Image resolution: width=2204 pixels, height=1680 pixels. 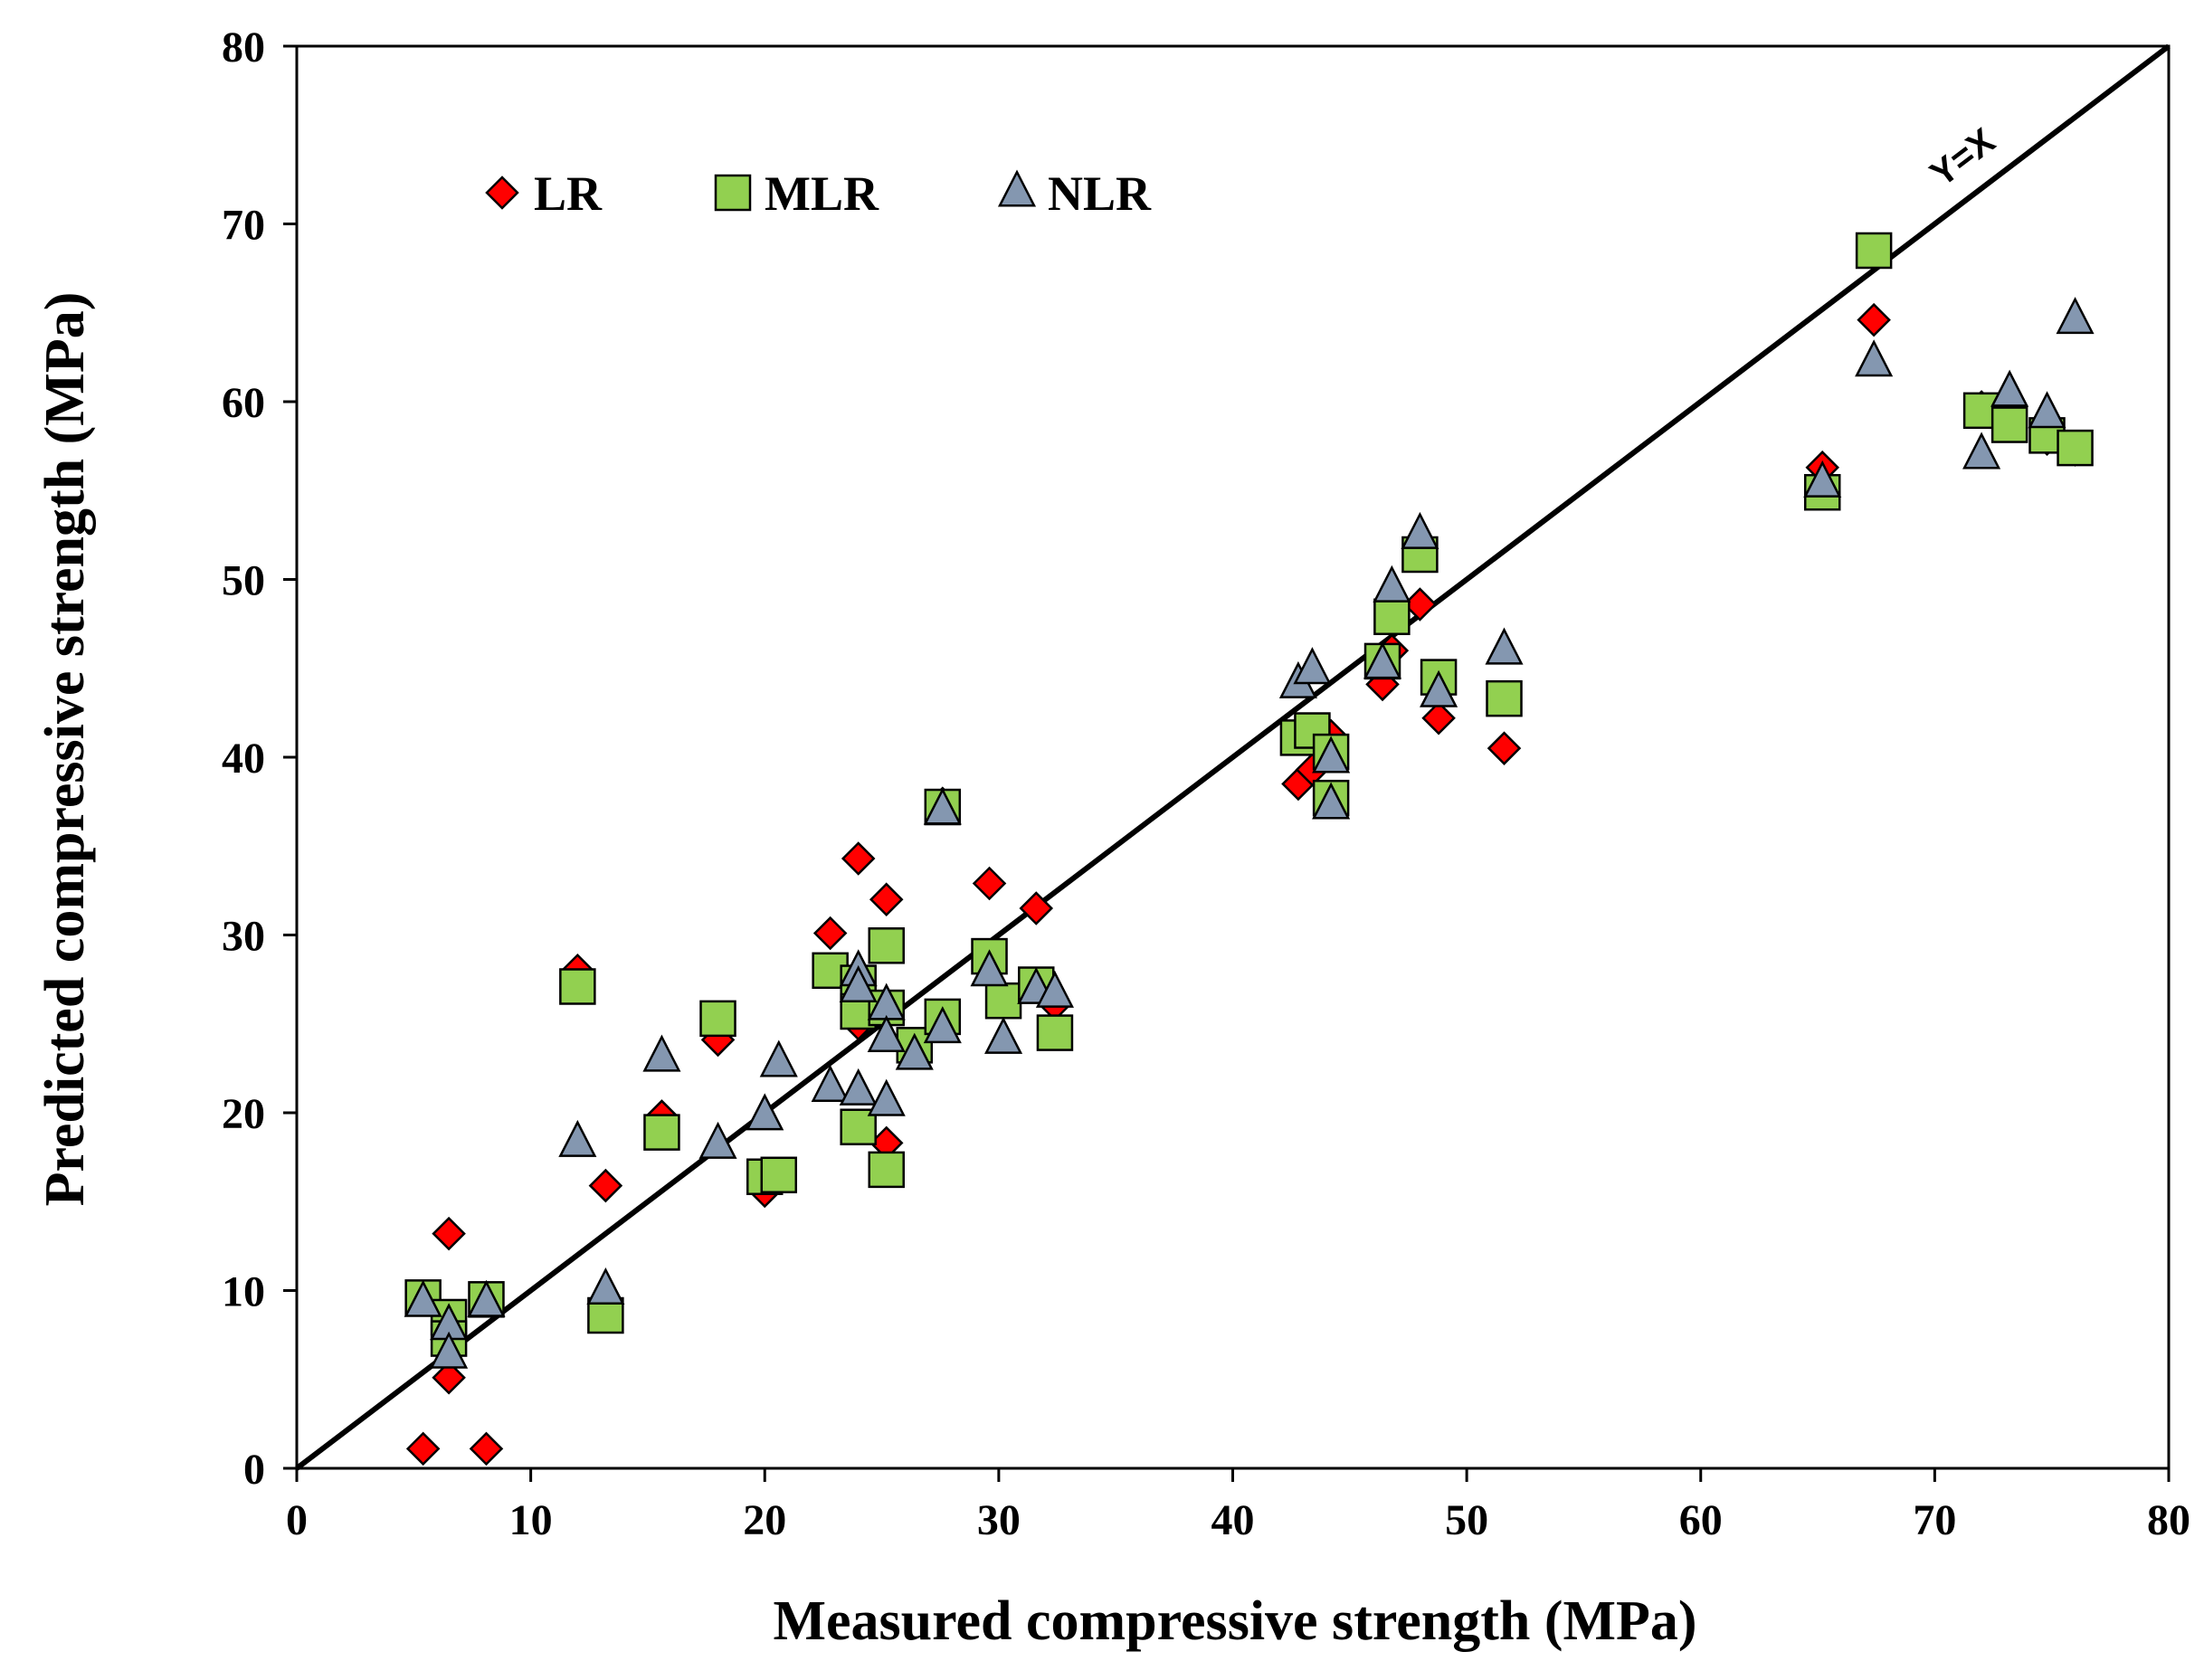 What do you see at coordinates (1017, 188) in the screenshot?
I see `legend-marker-nlr` at bounding box center [1017, 188].